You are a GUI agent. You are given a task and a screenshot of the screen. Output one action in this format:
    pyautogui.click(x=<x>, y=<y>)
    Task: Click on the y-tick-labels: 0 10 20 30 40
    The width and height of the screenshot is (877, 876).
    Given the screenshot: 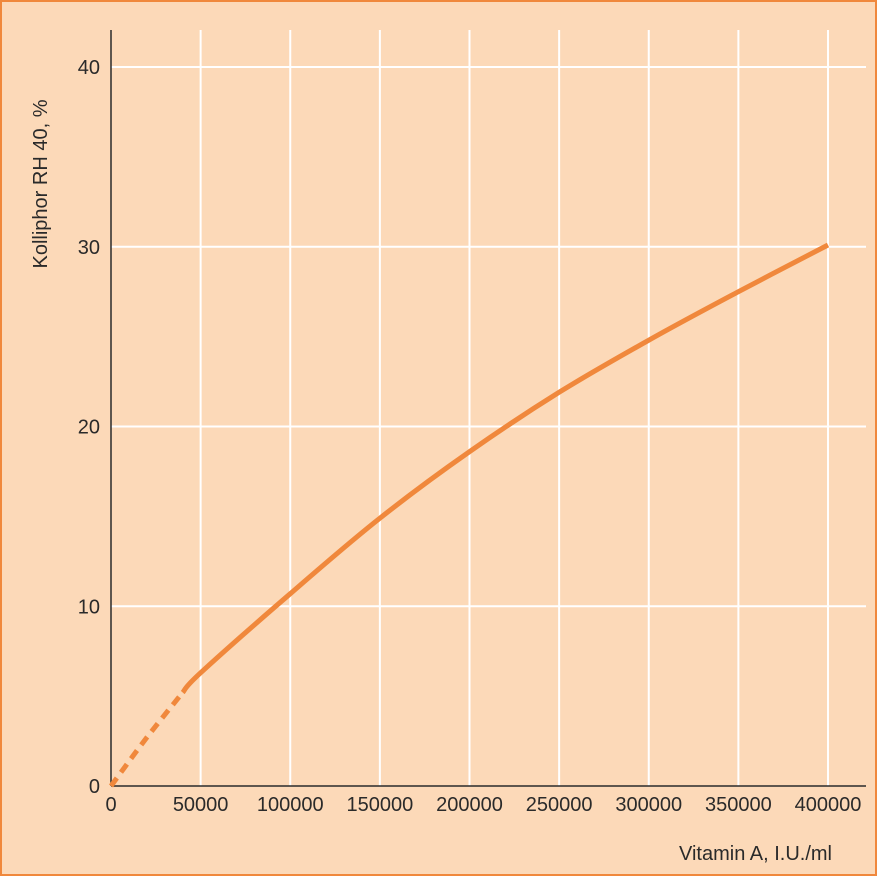 What is the action you would take?
    pyautogui.click(x=89, y=427)
    